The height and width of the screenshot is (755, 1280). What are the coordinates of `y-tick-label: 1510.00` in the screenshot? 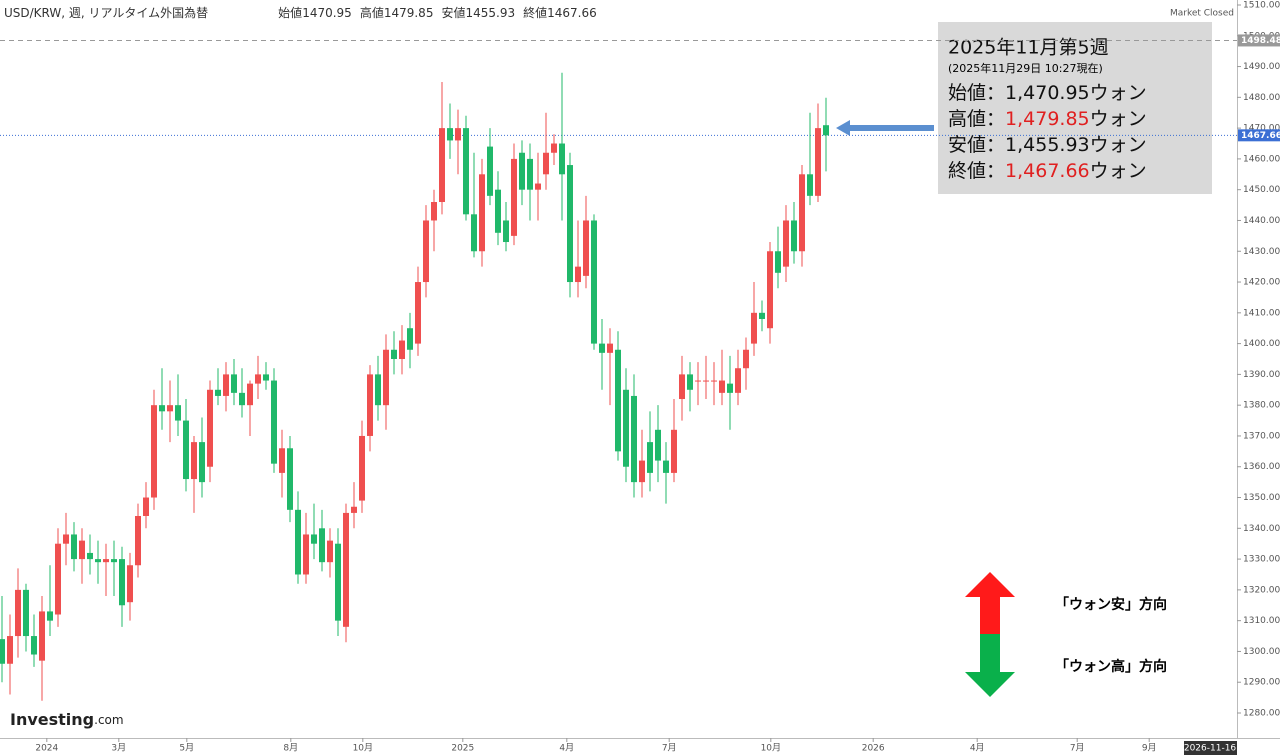 It's located at (1261, 5).